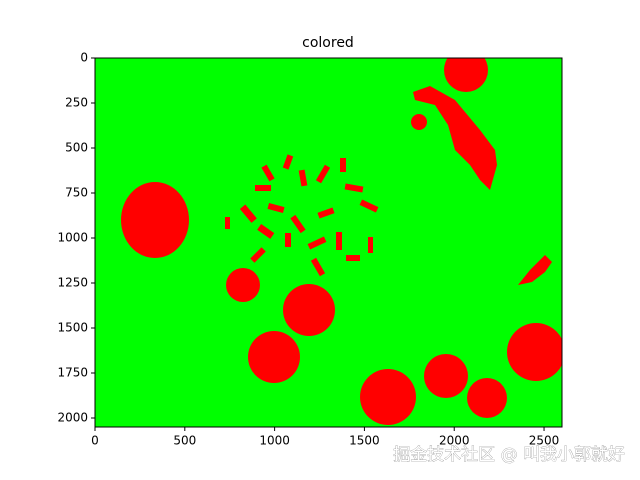 The height and width of the screenshot is (480, 640). Describe the element at coordinates (76, 148) in the screenshot. I see `y-tick-label: 500` at that location.